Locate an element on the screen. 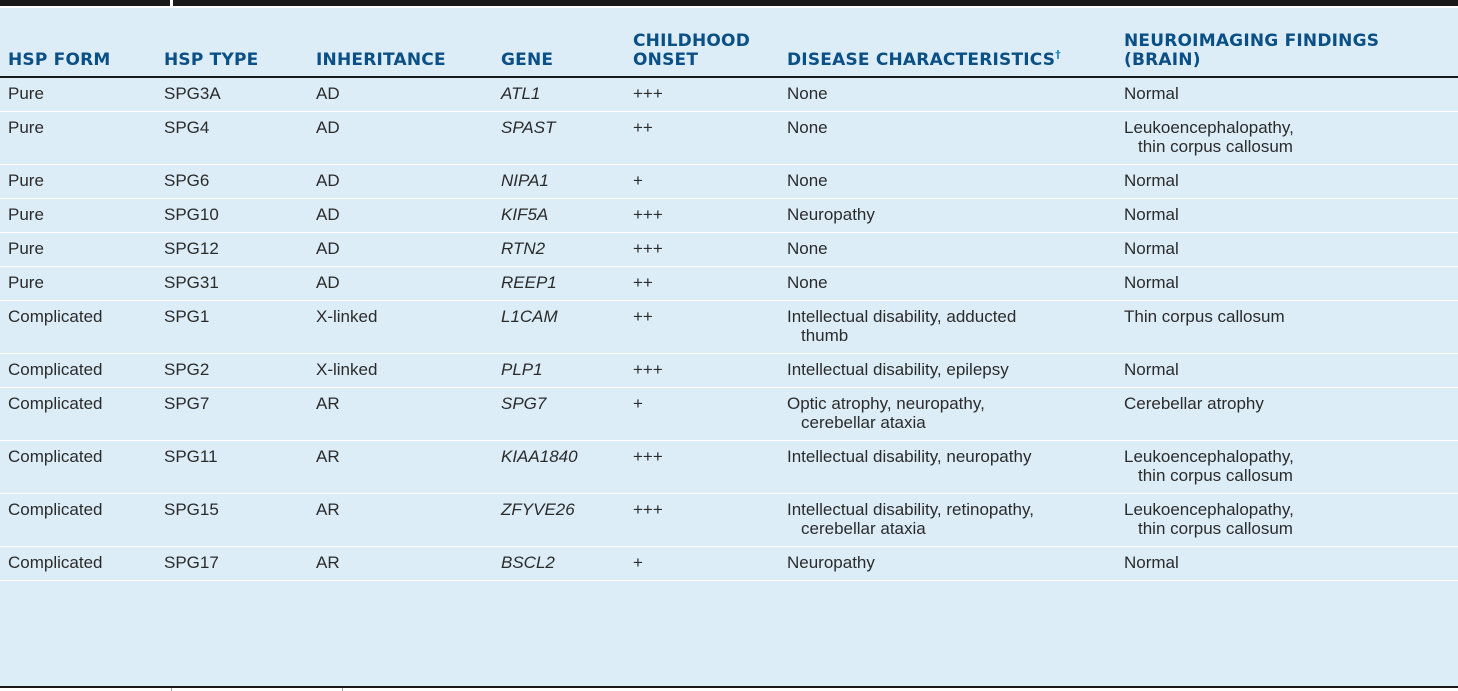 The image size is (1458, 691). cell-gene: RTN2 is located at coordinates (559, 249).